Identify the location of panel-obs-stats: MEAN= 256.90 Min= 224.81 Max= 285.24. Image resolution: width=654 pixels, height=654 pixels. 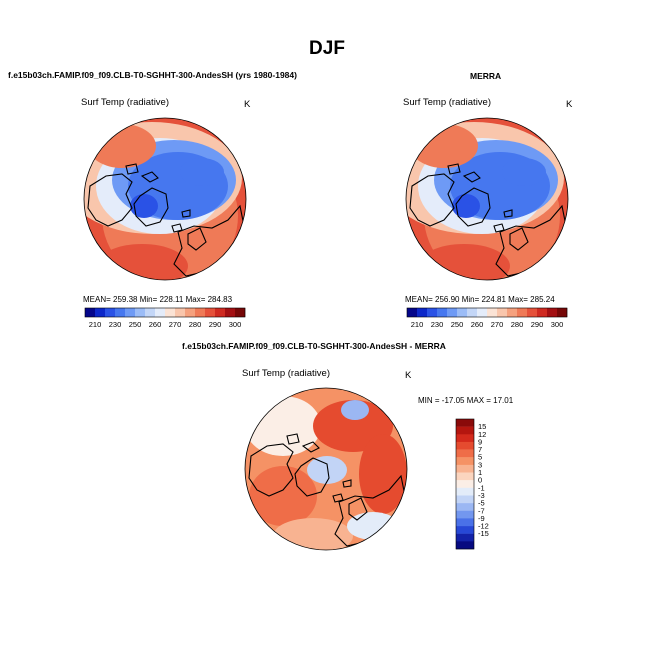
(480, 299).